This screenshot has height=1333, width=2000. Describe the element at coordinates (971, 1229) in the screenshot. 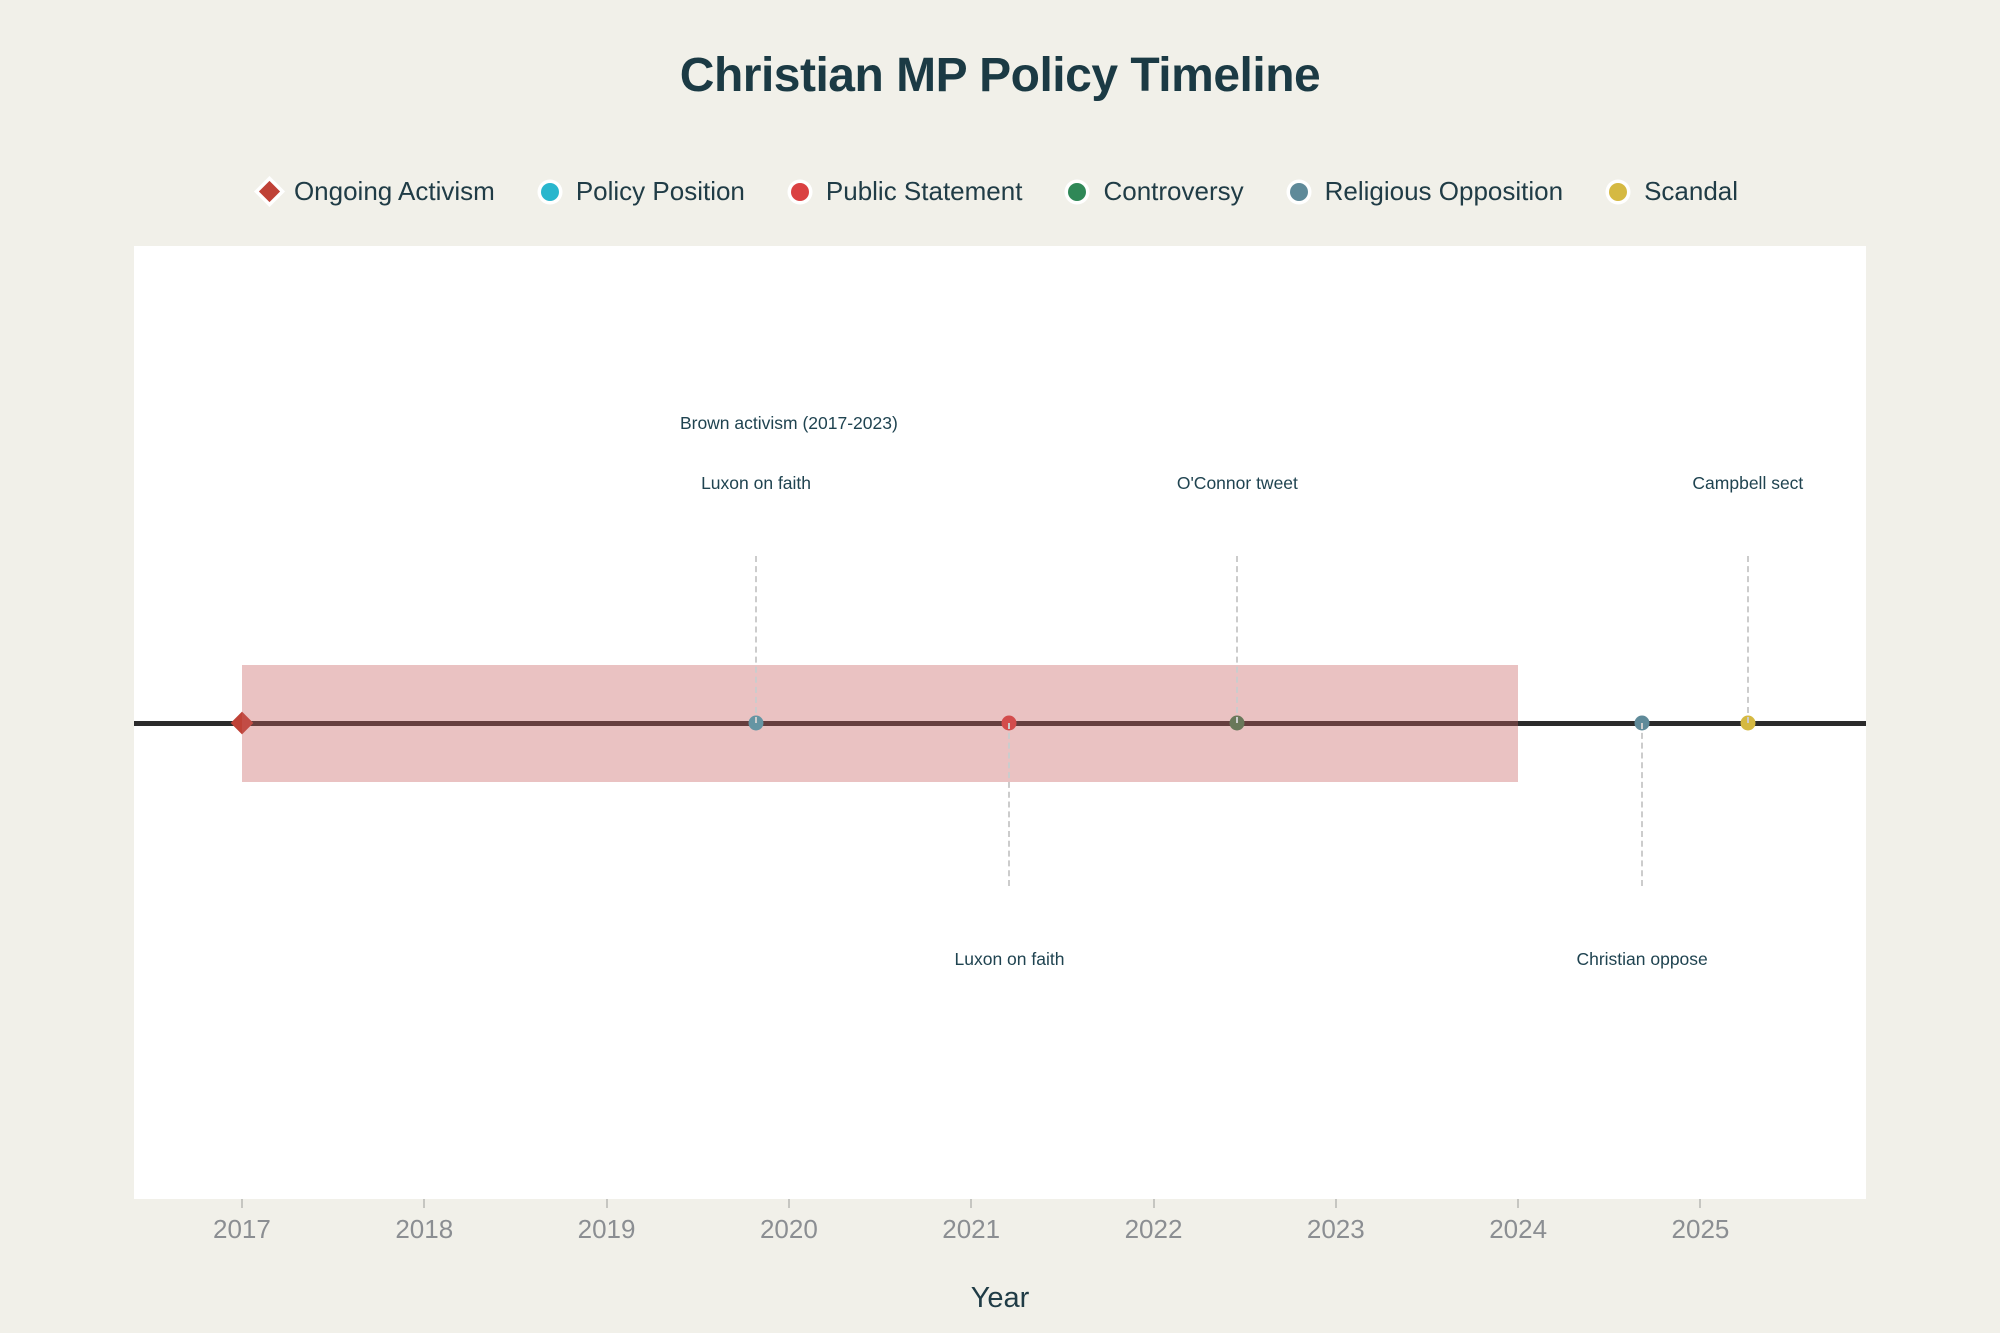

I see `x-tick-label: 2021` at that location.